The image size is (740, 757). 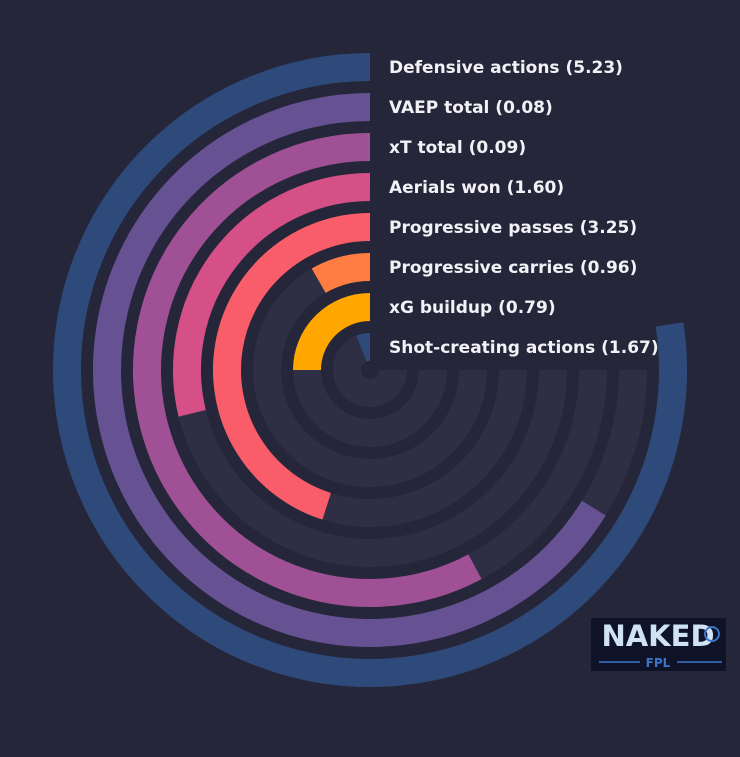 I want to click on ring-bar-shot-creating-actions, so click(x=363, y=347).